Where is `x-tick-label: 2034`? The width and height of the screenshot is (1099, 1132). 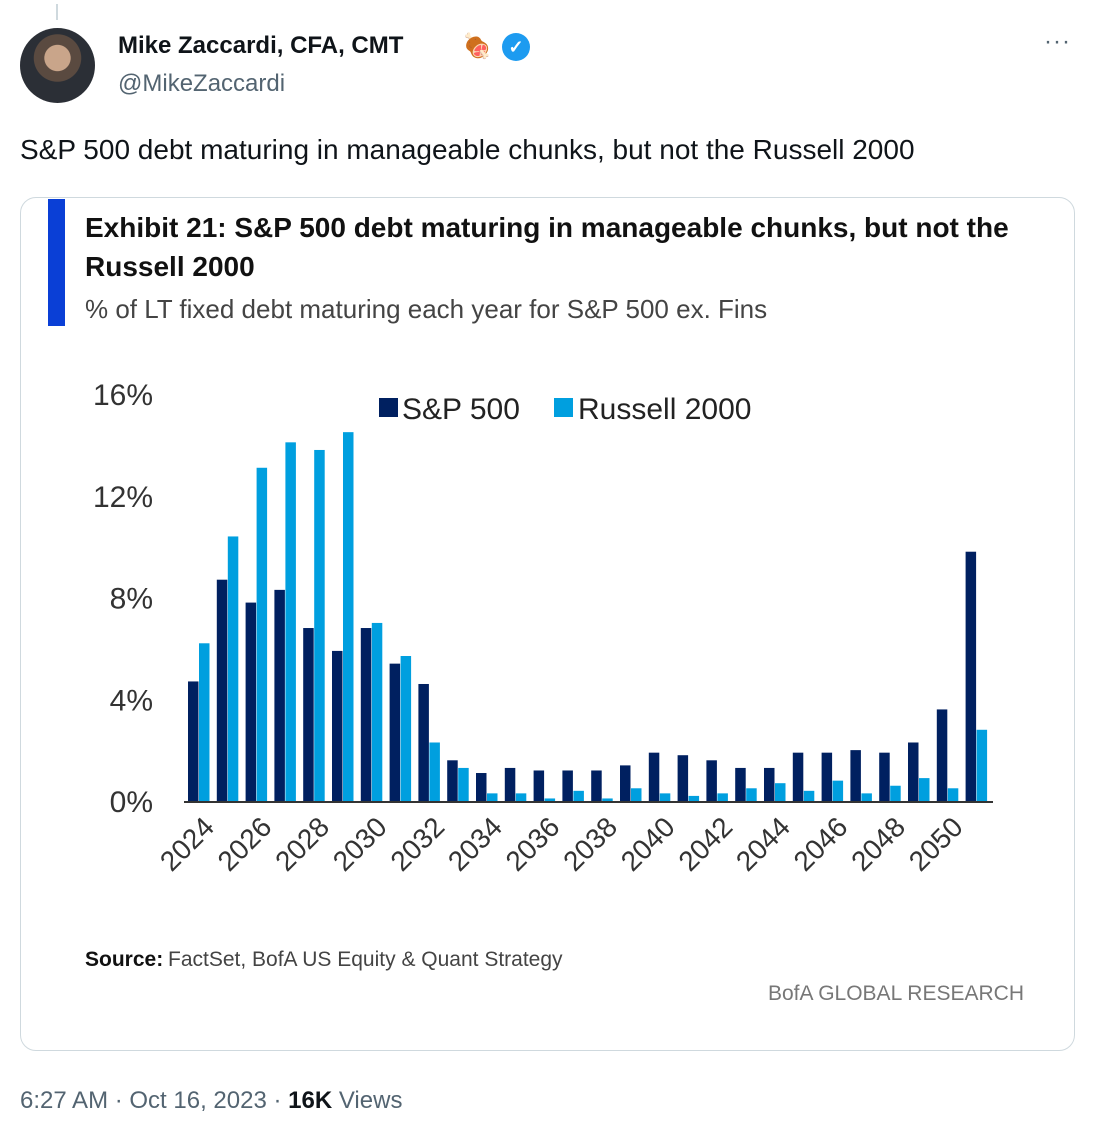 x-tick-label: 2034 is located at coordinates (475, 844).